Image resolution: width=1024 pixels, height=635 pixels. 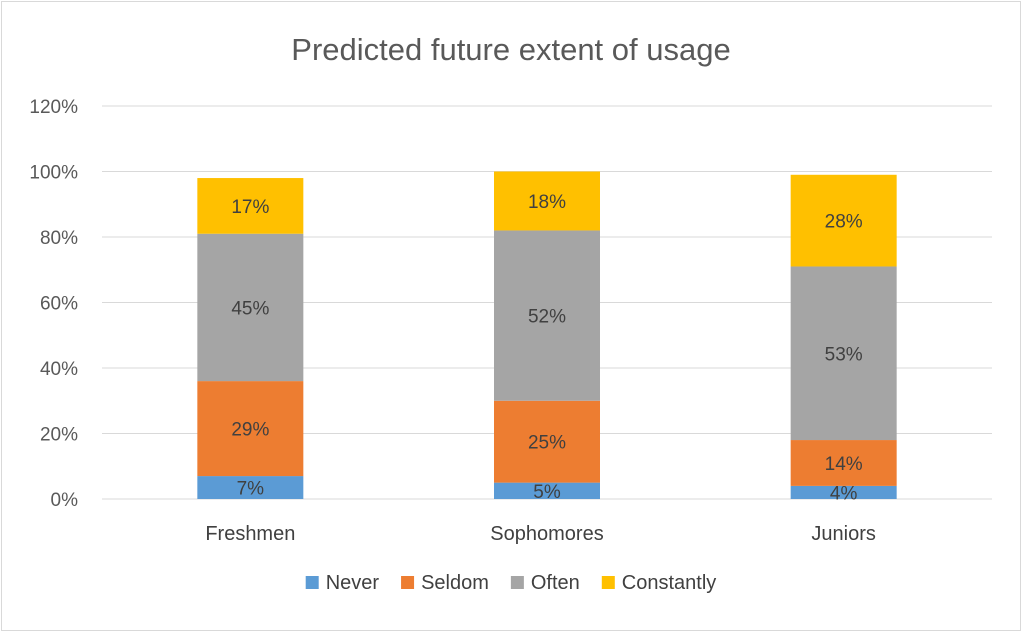 I want to click on data-label: 28%, so click(x=844, y=222).